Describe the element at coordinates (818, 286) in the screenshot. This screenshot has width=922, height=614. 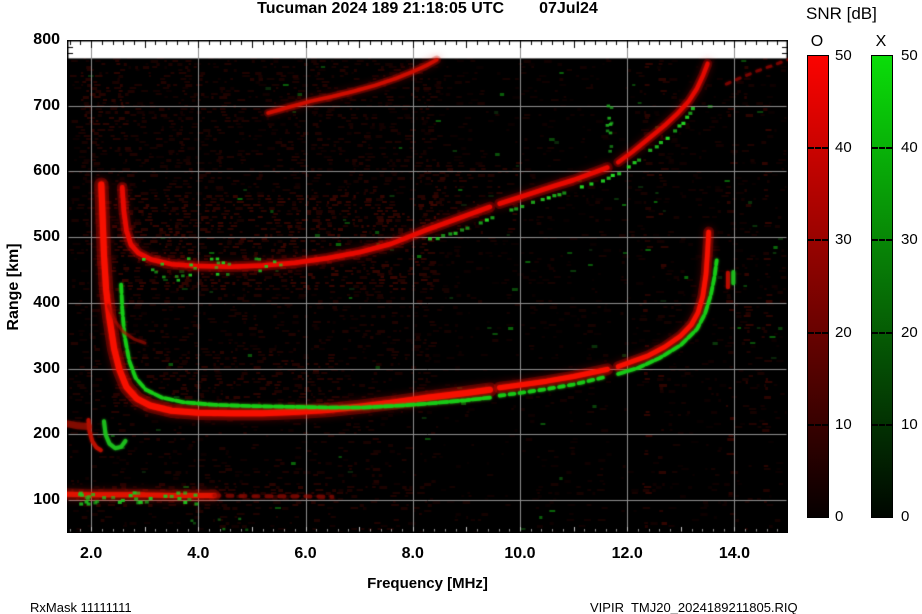
I see `o-mode-colorbar` at that location.